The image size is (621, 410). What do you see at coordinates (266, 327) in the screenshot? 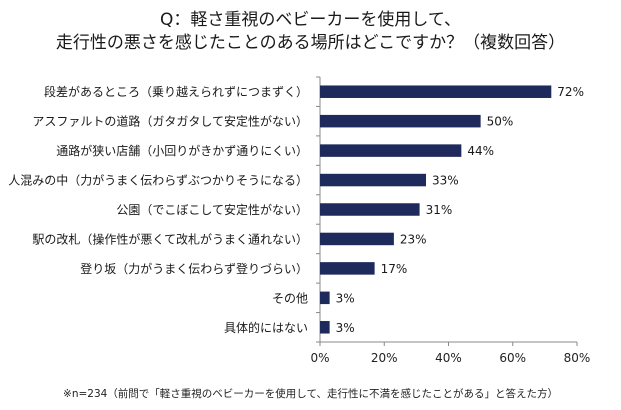
I see `category-label: 具体的にはない` at bounding box center [266, 327].